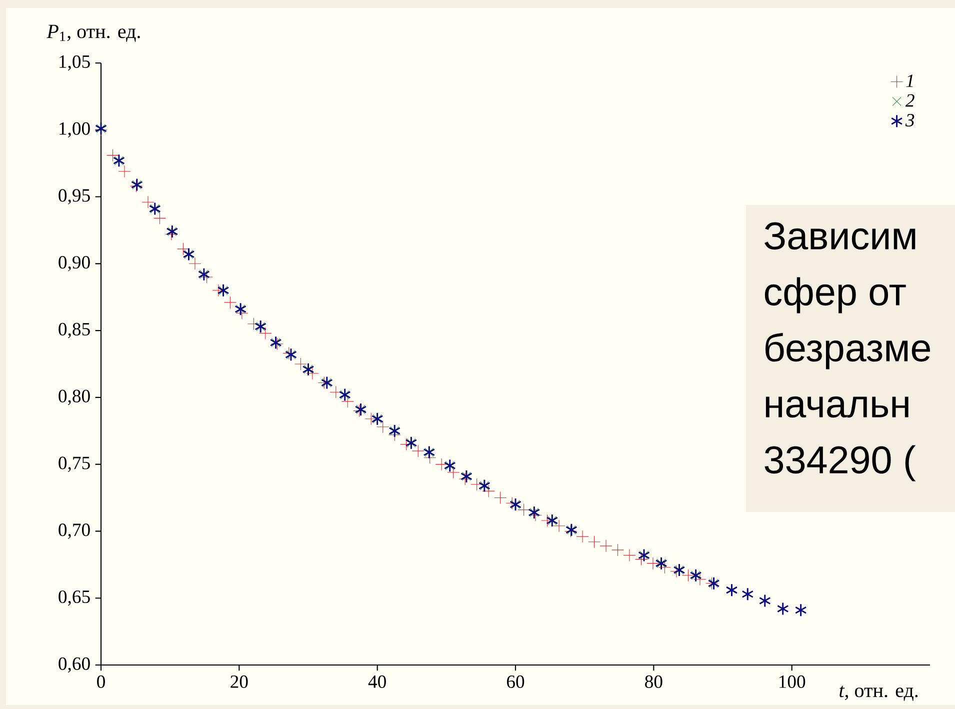  Describe the element at coordinates (75, 130) in the screenshot. I see `y-tick-label: 1,00` at that location.